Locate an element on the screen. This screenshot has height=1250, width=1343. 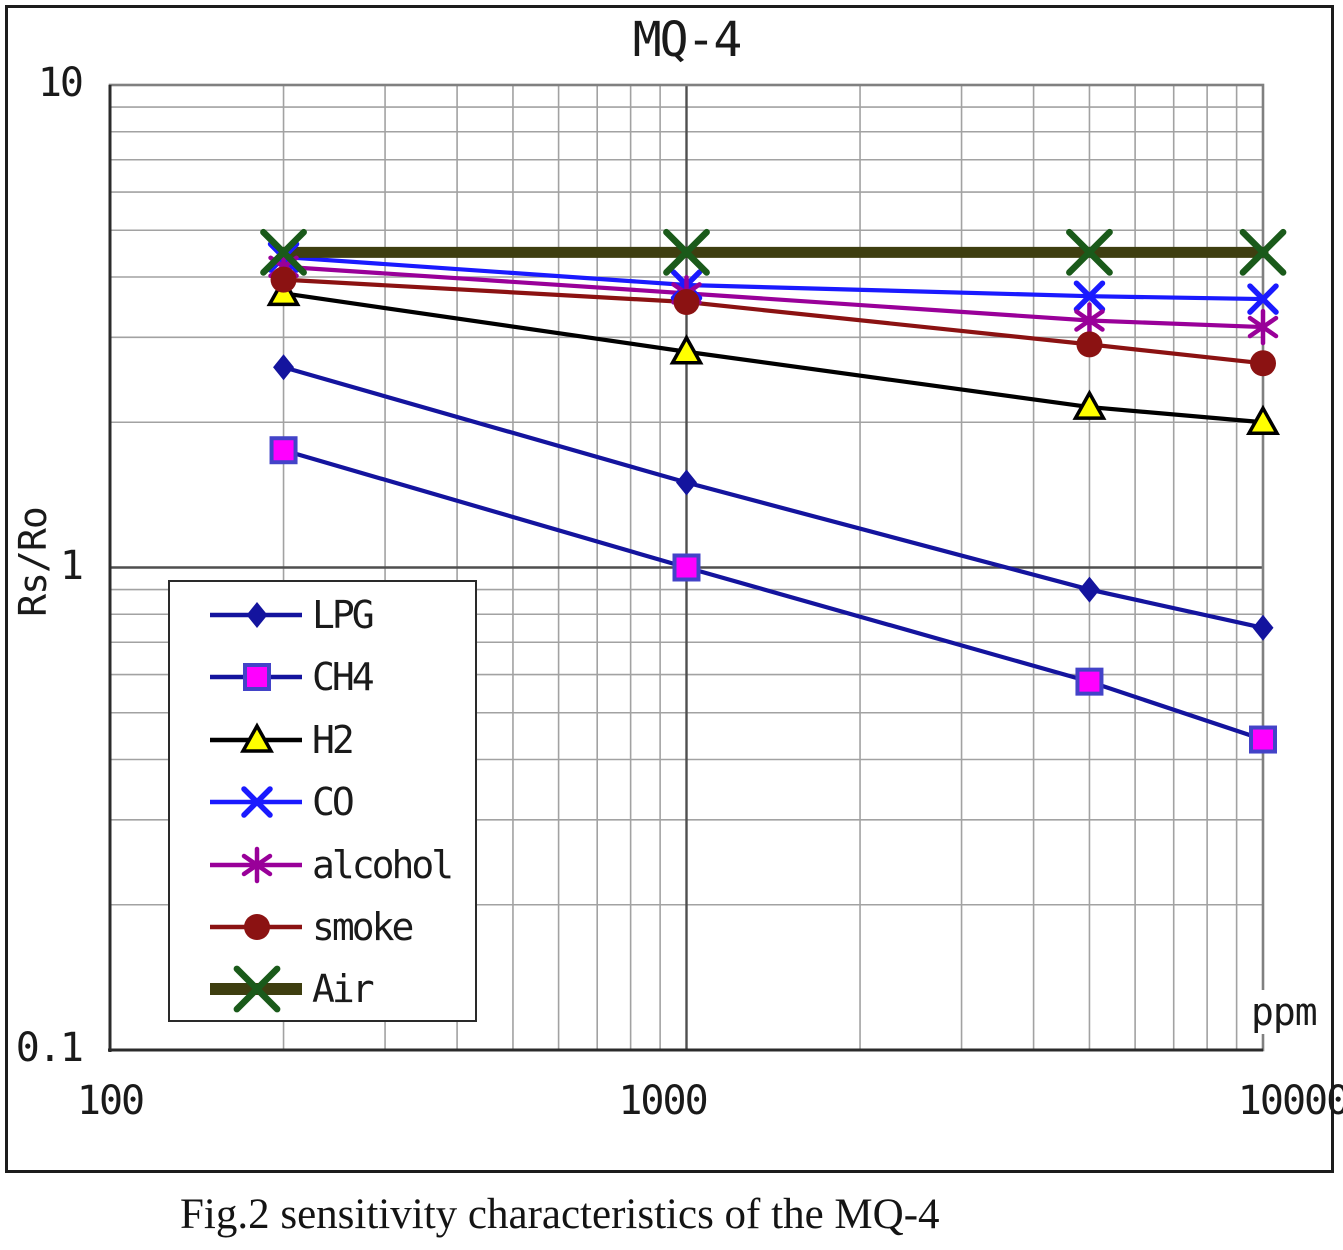
y-axis-tick-label: 1 is located at coordinates (71, 565).